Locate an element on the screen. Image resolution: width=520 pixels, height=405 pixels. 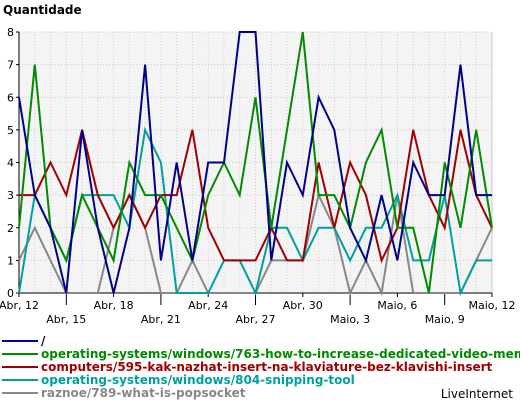
legend-label: raznoe/789-what-is-popsocket is located at coordinates (143, 393).